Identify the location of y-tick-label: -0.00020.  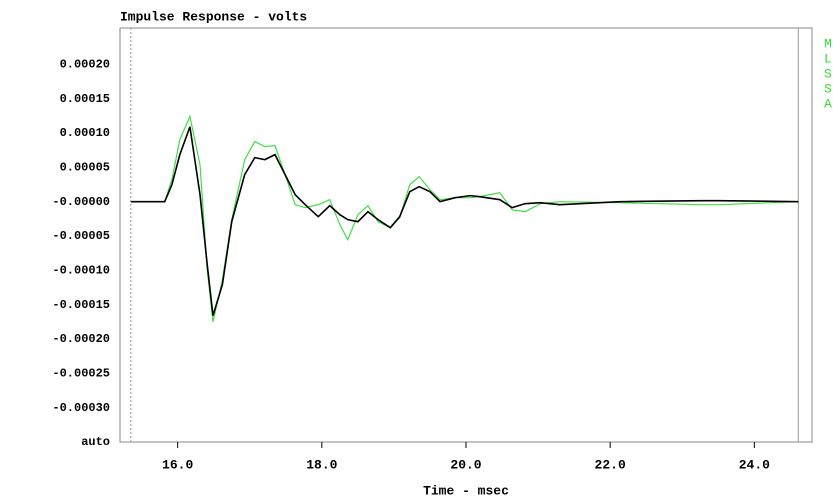
(81, 339).